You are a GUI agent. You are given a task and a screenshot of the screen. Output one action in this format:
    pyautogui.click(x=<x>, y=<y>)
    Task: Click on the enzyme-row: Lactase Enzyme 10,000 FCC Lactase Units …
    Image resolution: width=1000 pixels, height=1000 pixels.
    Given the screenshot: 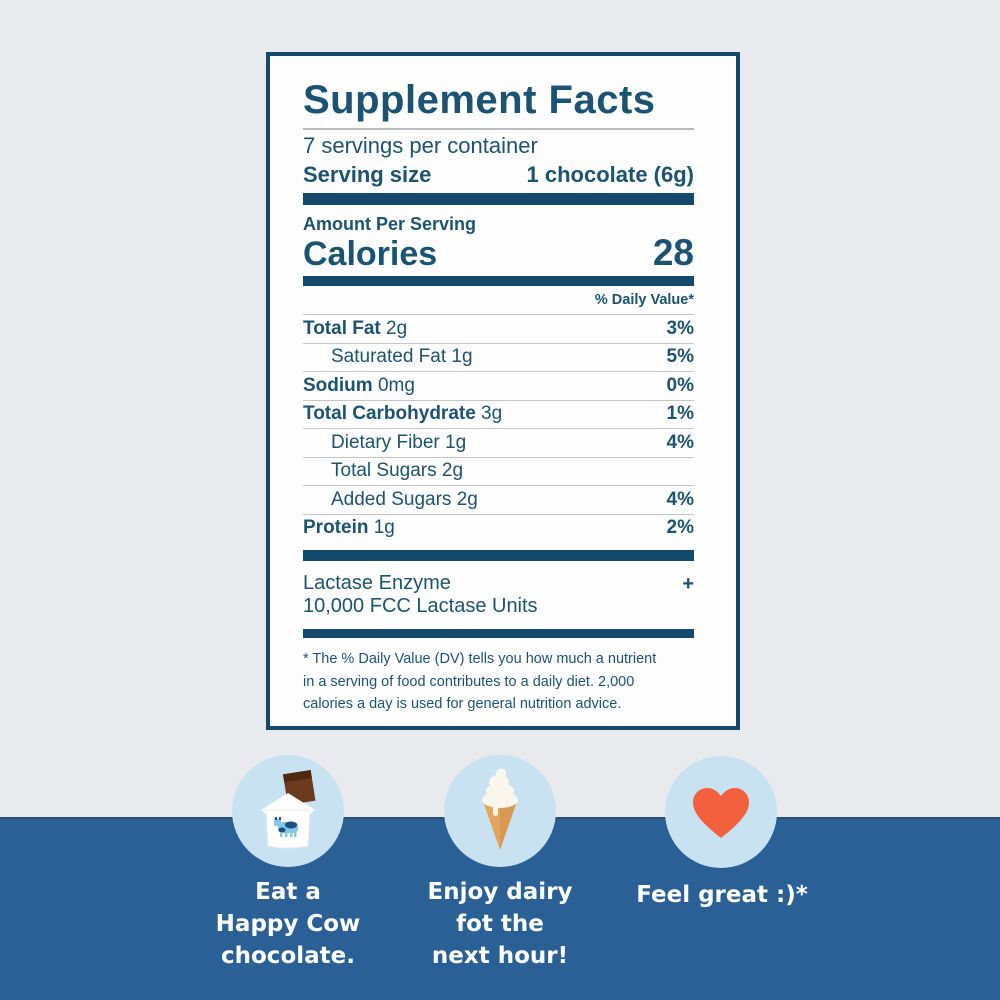 What is the action you would take?
    pyautogui.click(x=498, y=595)
    